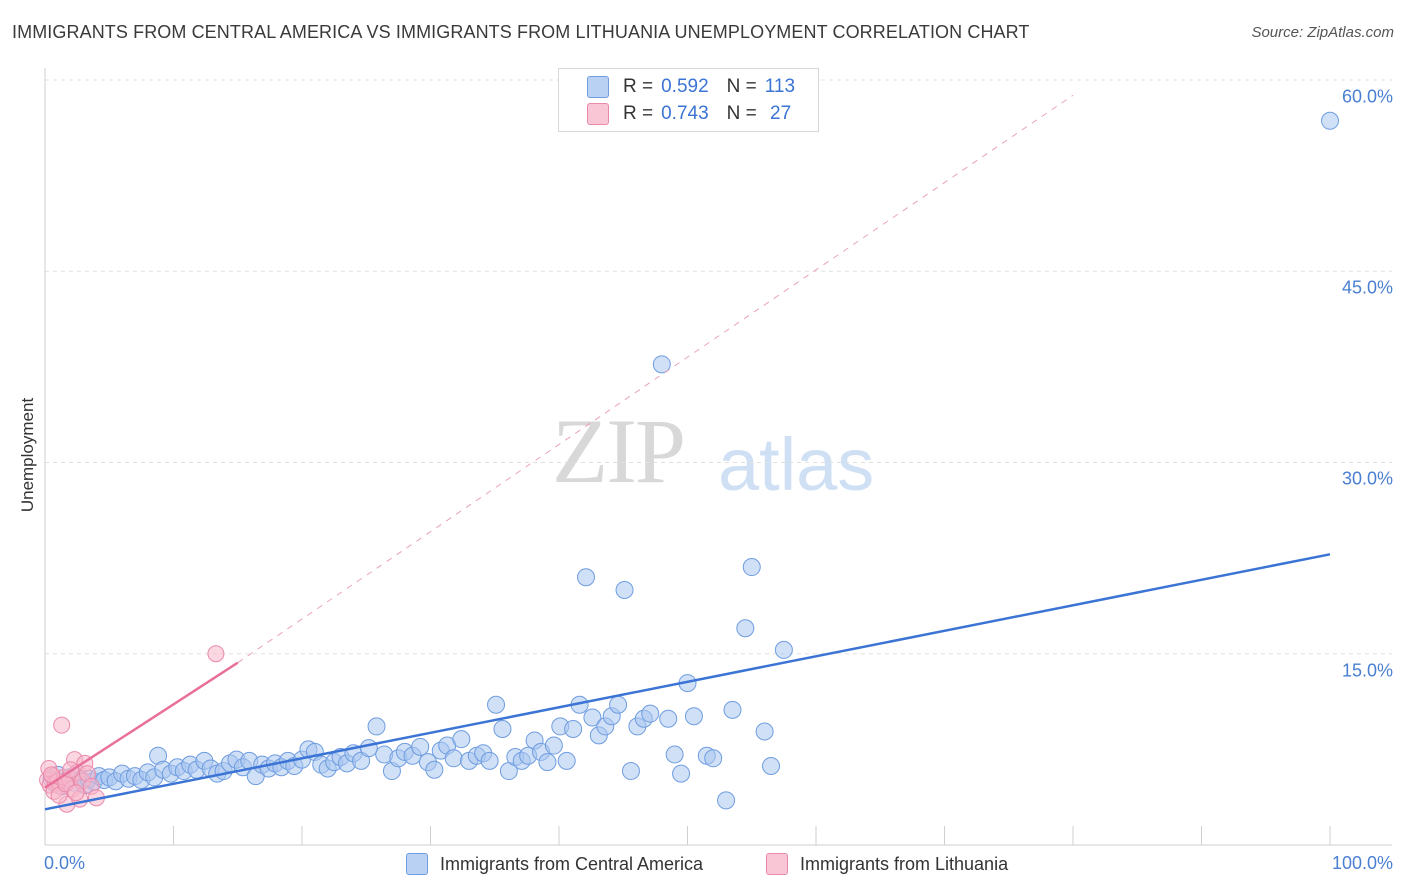 This screenshot has width=1406, height=892. Describe the element at coordinates (1362, 863) in the screenshot. I see `x-tick-label: 100.0%` at that location.